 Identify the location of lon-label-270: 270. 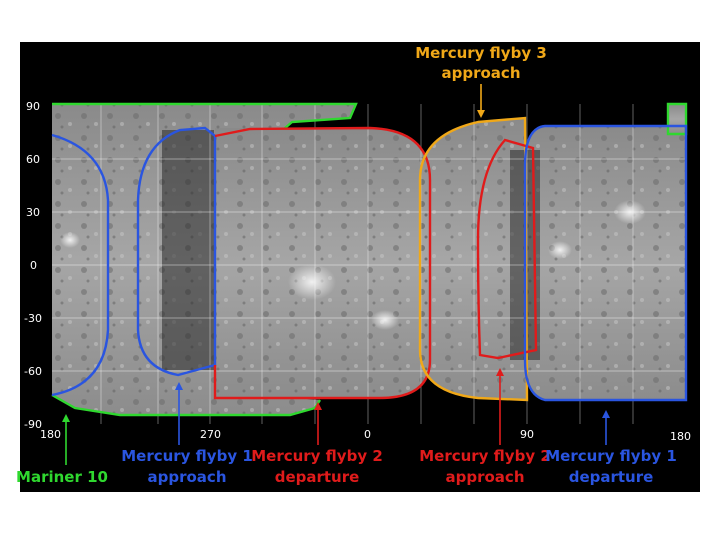
(210, 434).